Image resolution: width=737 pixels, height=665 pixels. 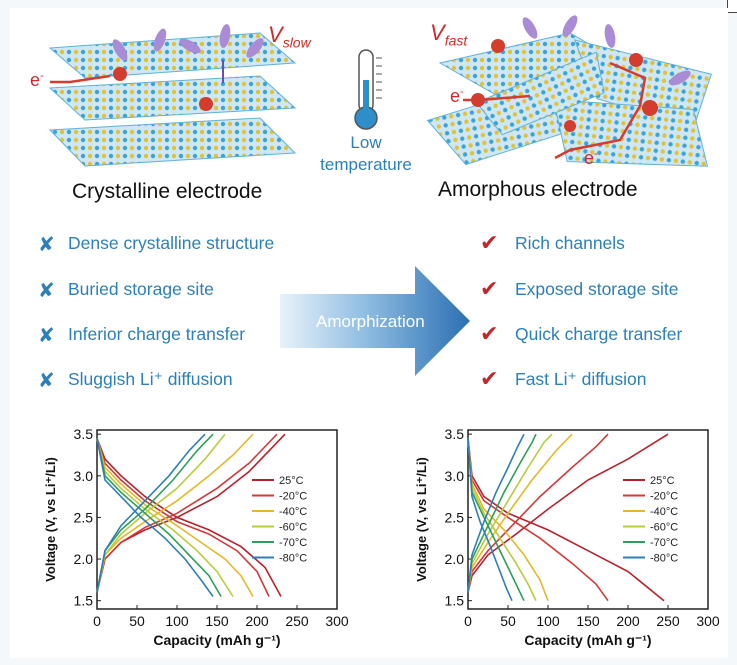 What do you see at coordinates (538, 189) in the screenshot?
I see `amorphous-electrode-label: Amorphous electrode` at bounding box center [538, 189].